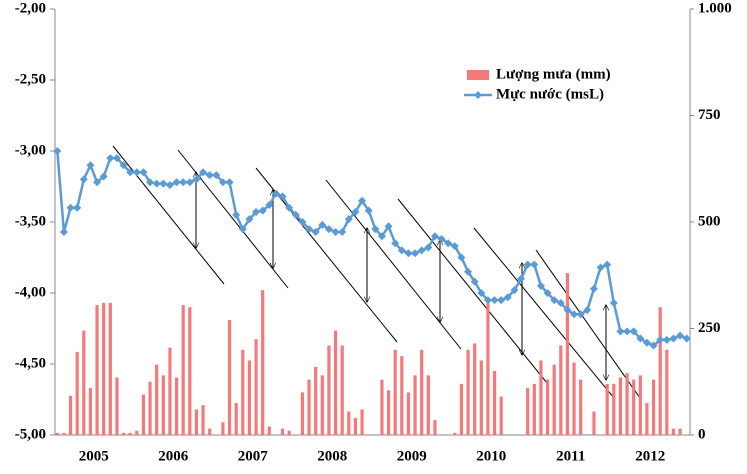 Image resolution: width=747 pixels, height=474 pixels. What do you see at coordinates (709, 115) in the screenshot?
I see `y2-tick-label: 750` at bounding box center [709, 115].